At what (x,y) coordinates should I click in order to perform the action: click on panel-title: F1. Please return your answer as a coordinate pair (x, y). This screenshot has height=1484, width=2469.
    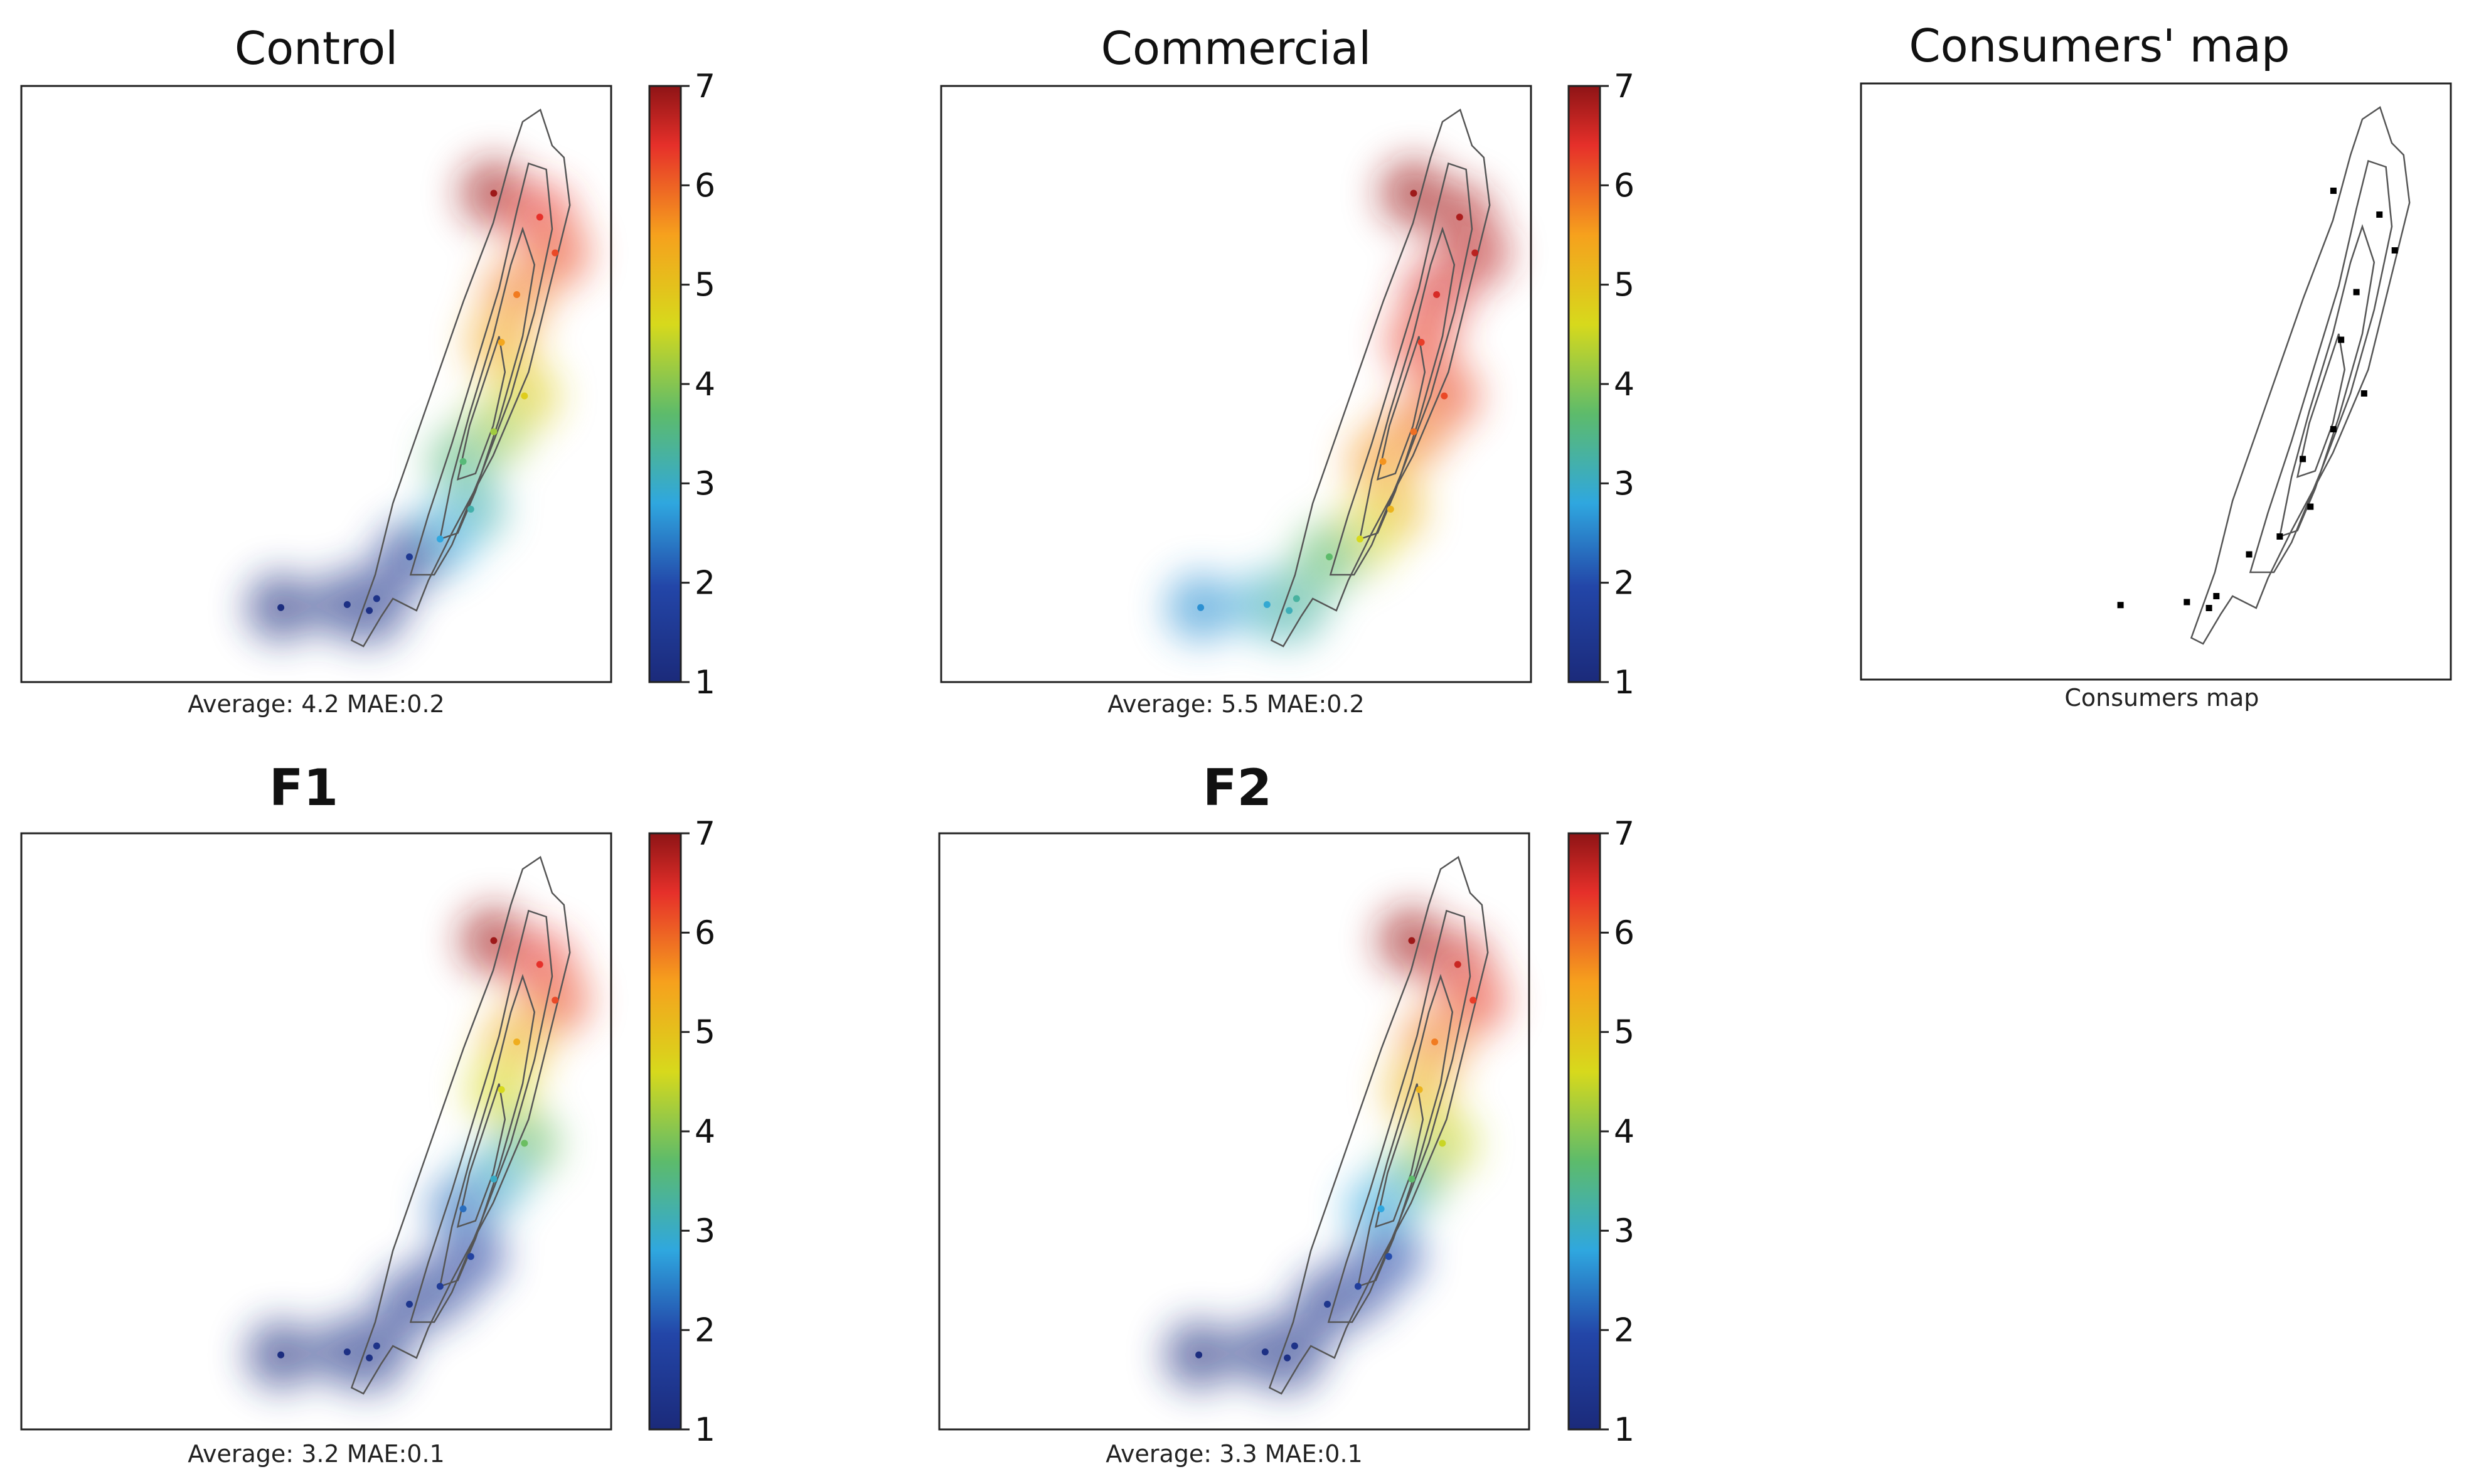
    Looking at the image, I should click on (303, 788).